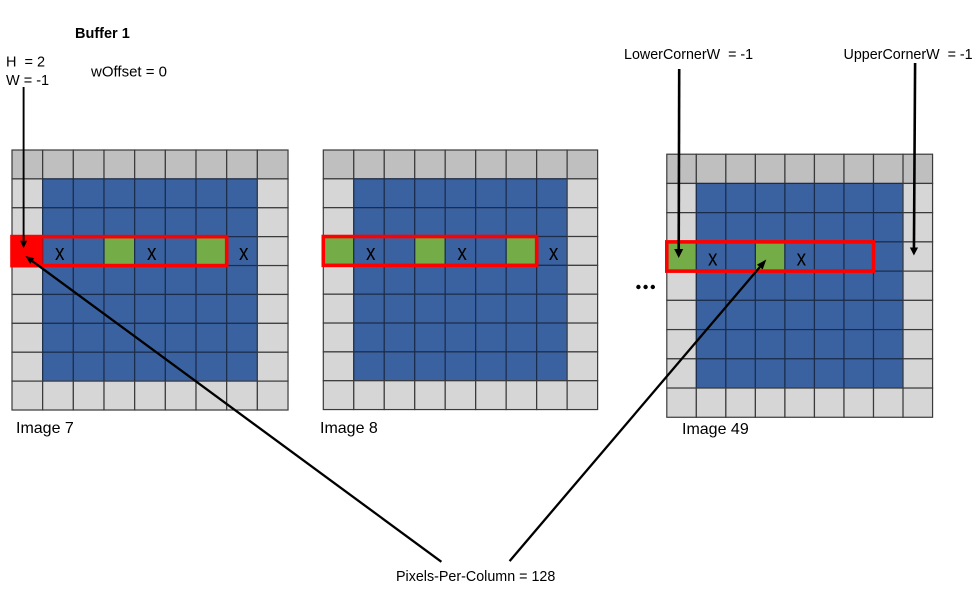 The image size is (978, 611). What do you see at coordinates (102, 34) in the screenshot?
I see `svg-text: Buffer 1` at bounding box center [102, 34].